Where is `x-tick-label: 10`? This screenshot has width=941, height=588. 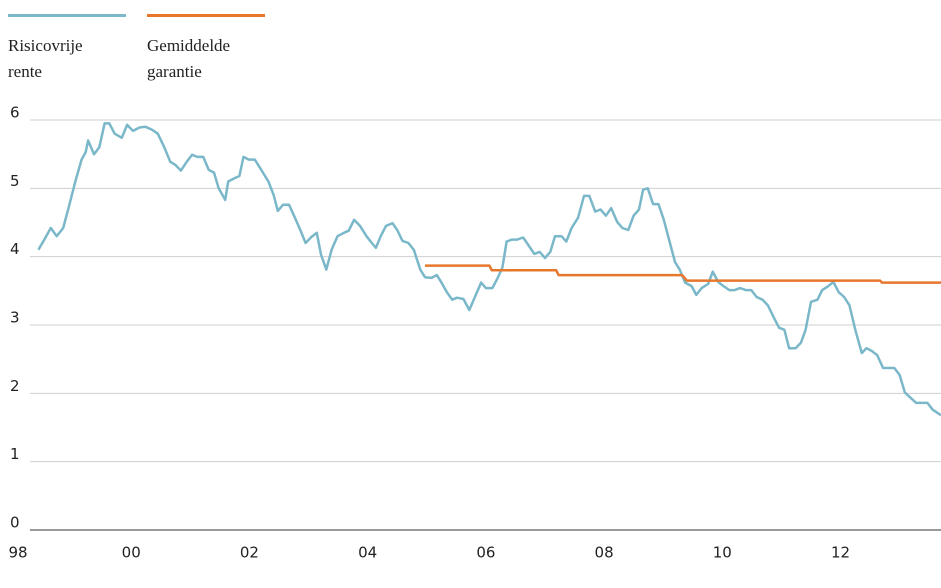 x-tick-label: 10 is located at coordinates (722, 553).